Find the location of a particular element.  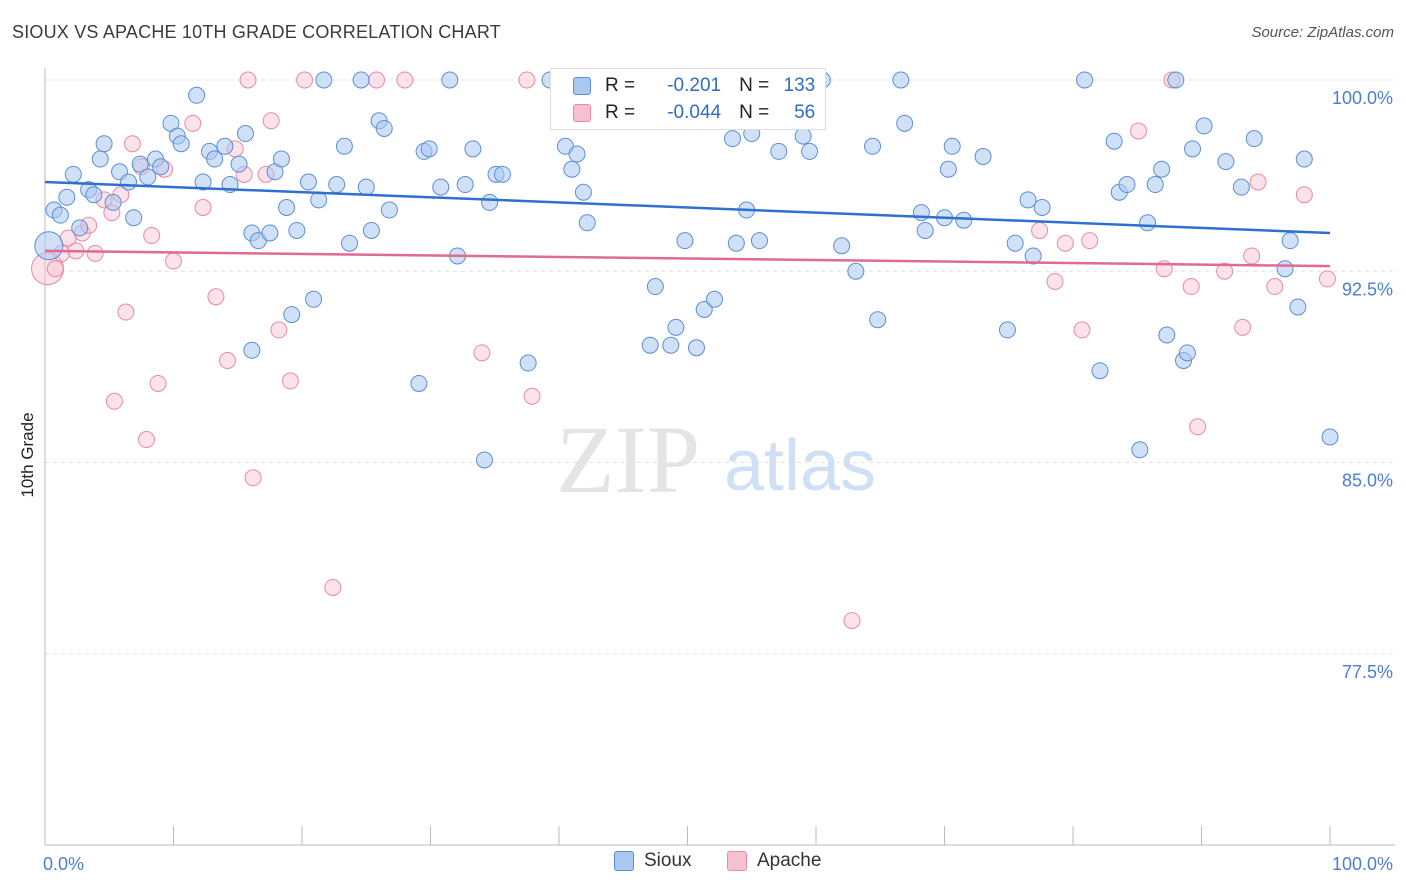

apache-trend-line is located at coordinates (687, 258).